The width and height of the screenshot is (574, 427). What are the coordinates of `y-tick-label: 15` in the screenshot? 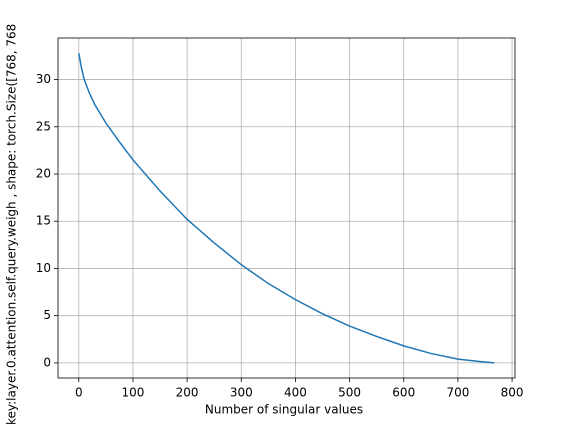 It's located at (43, 221).